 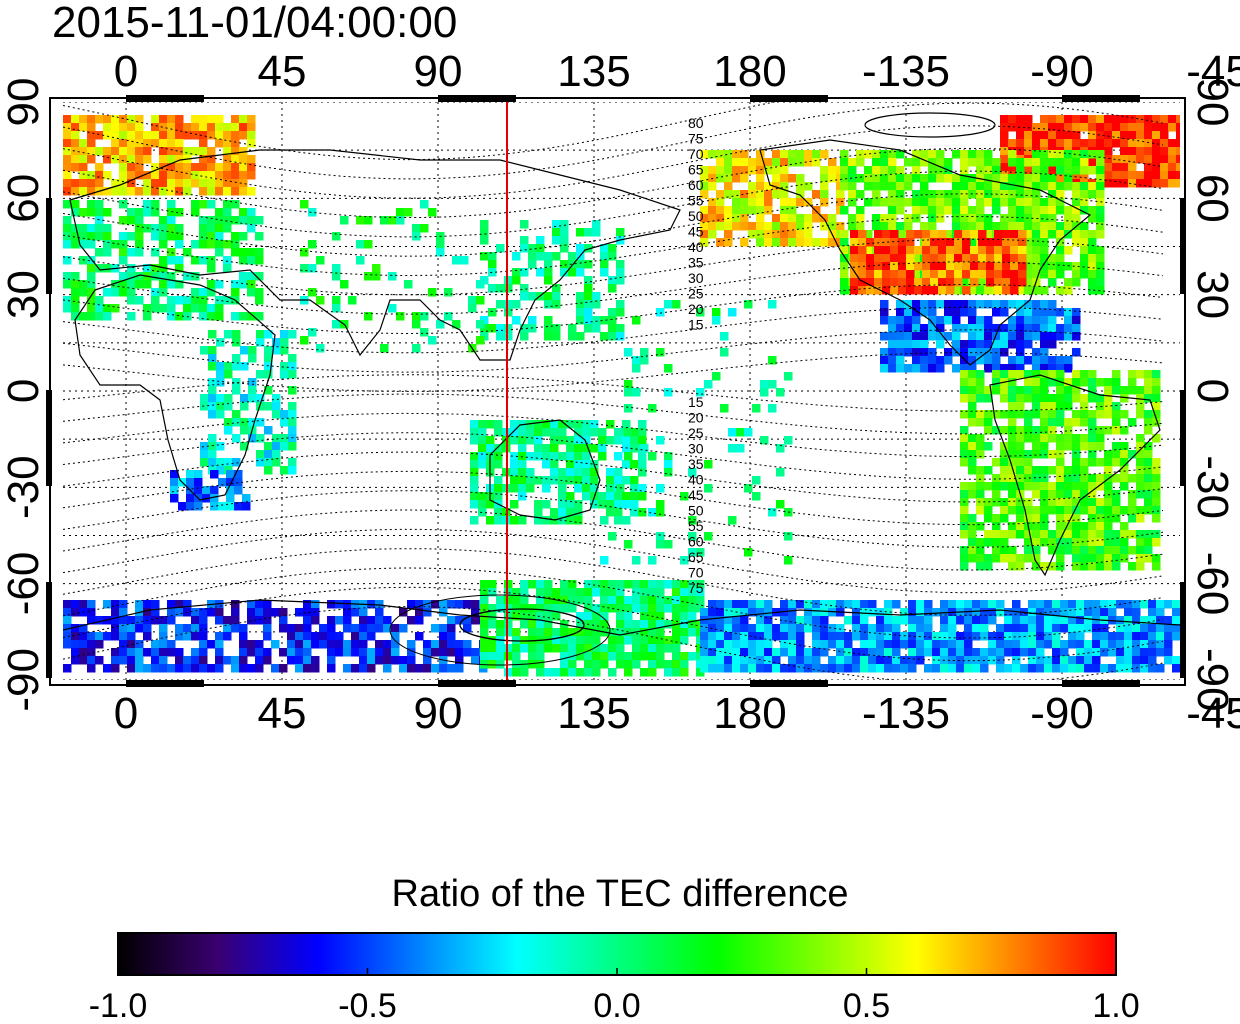 I want to click on mlat-label-south: 45, so click(x=696, y=495).